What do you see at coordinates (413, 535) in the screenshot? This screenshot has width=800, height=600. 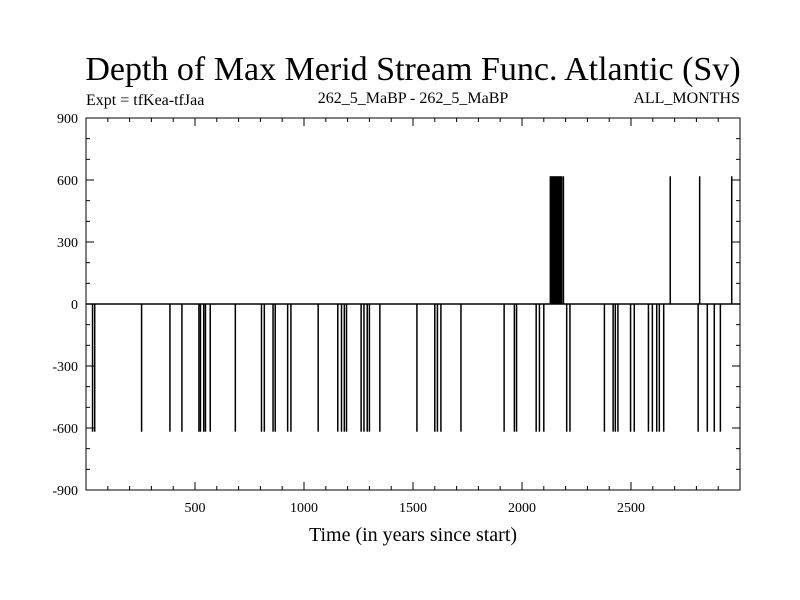 I see `x-axis-label: Time (in years since start)` at bounding box center [413, 535].